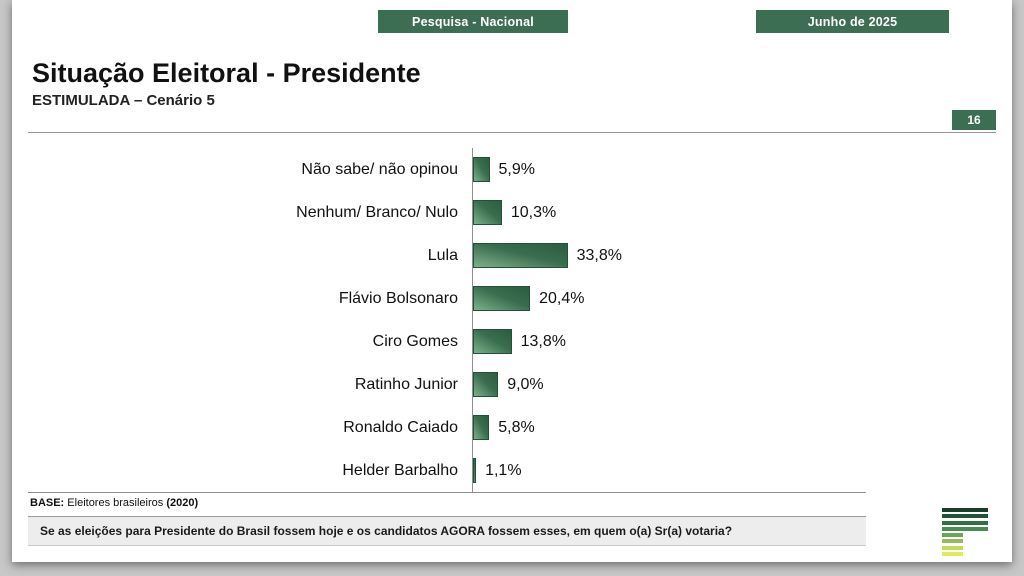 Image resolution: width=1024 pixels, height=576 pixels. What do you see at coordinates (525, 384) in the screenshot?
I see `value-label: 9,0%` at bounding box center [525, 384].